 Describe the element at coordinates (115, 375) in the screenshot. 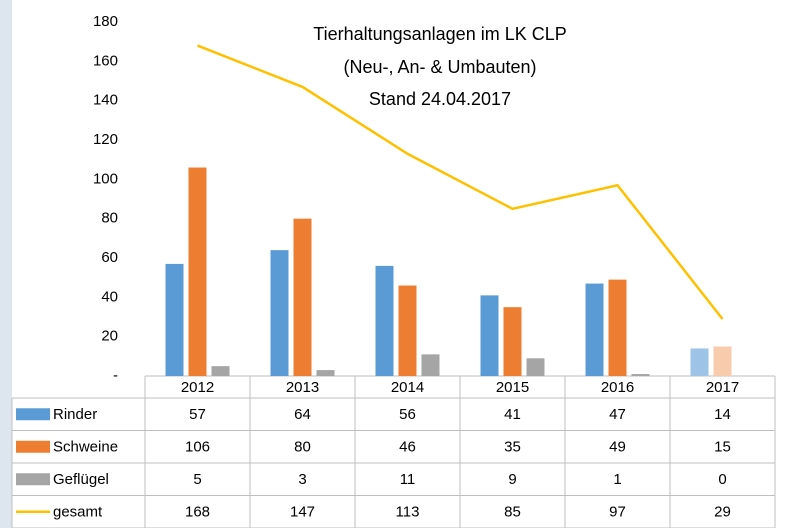

I see `y-tick-label: -` at that location.